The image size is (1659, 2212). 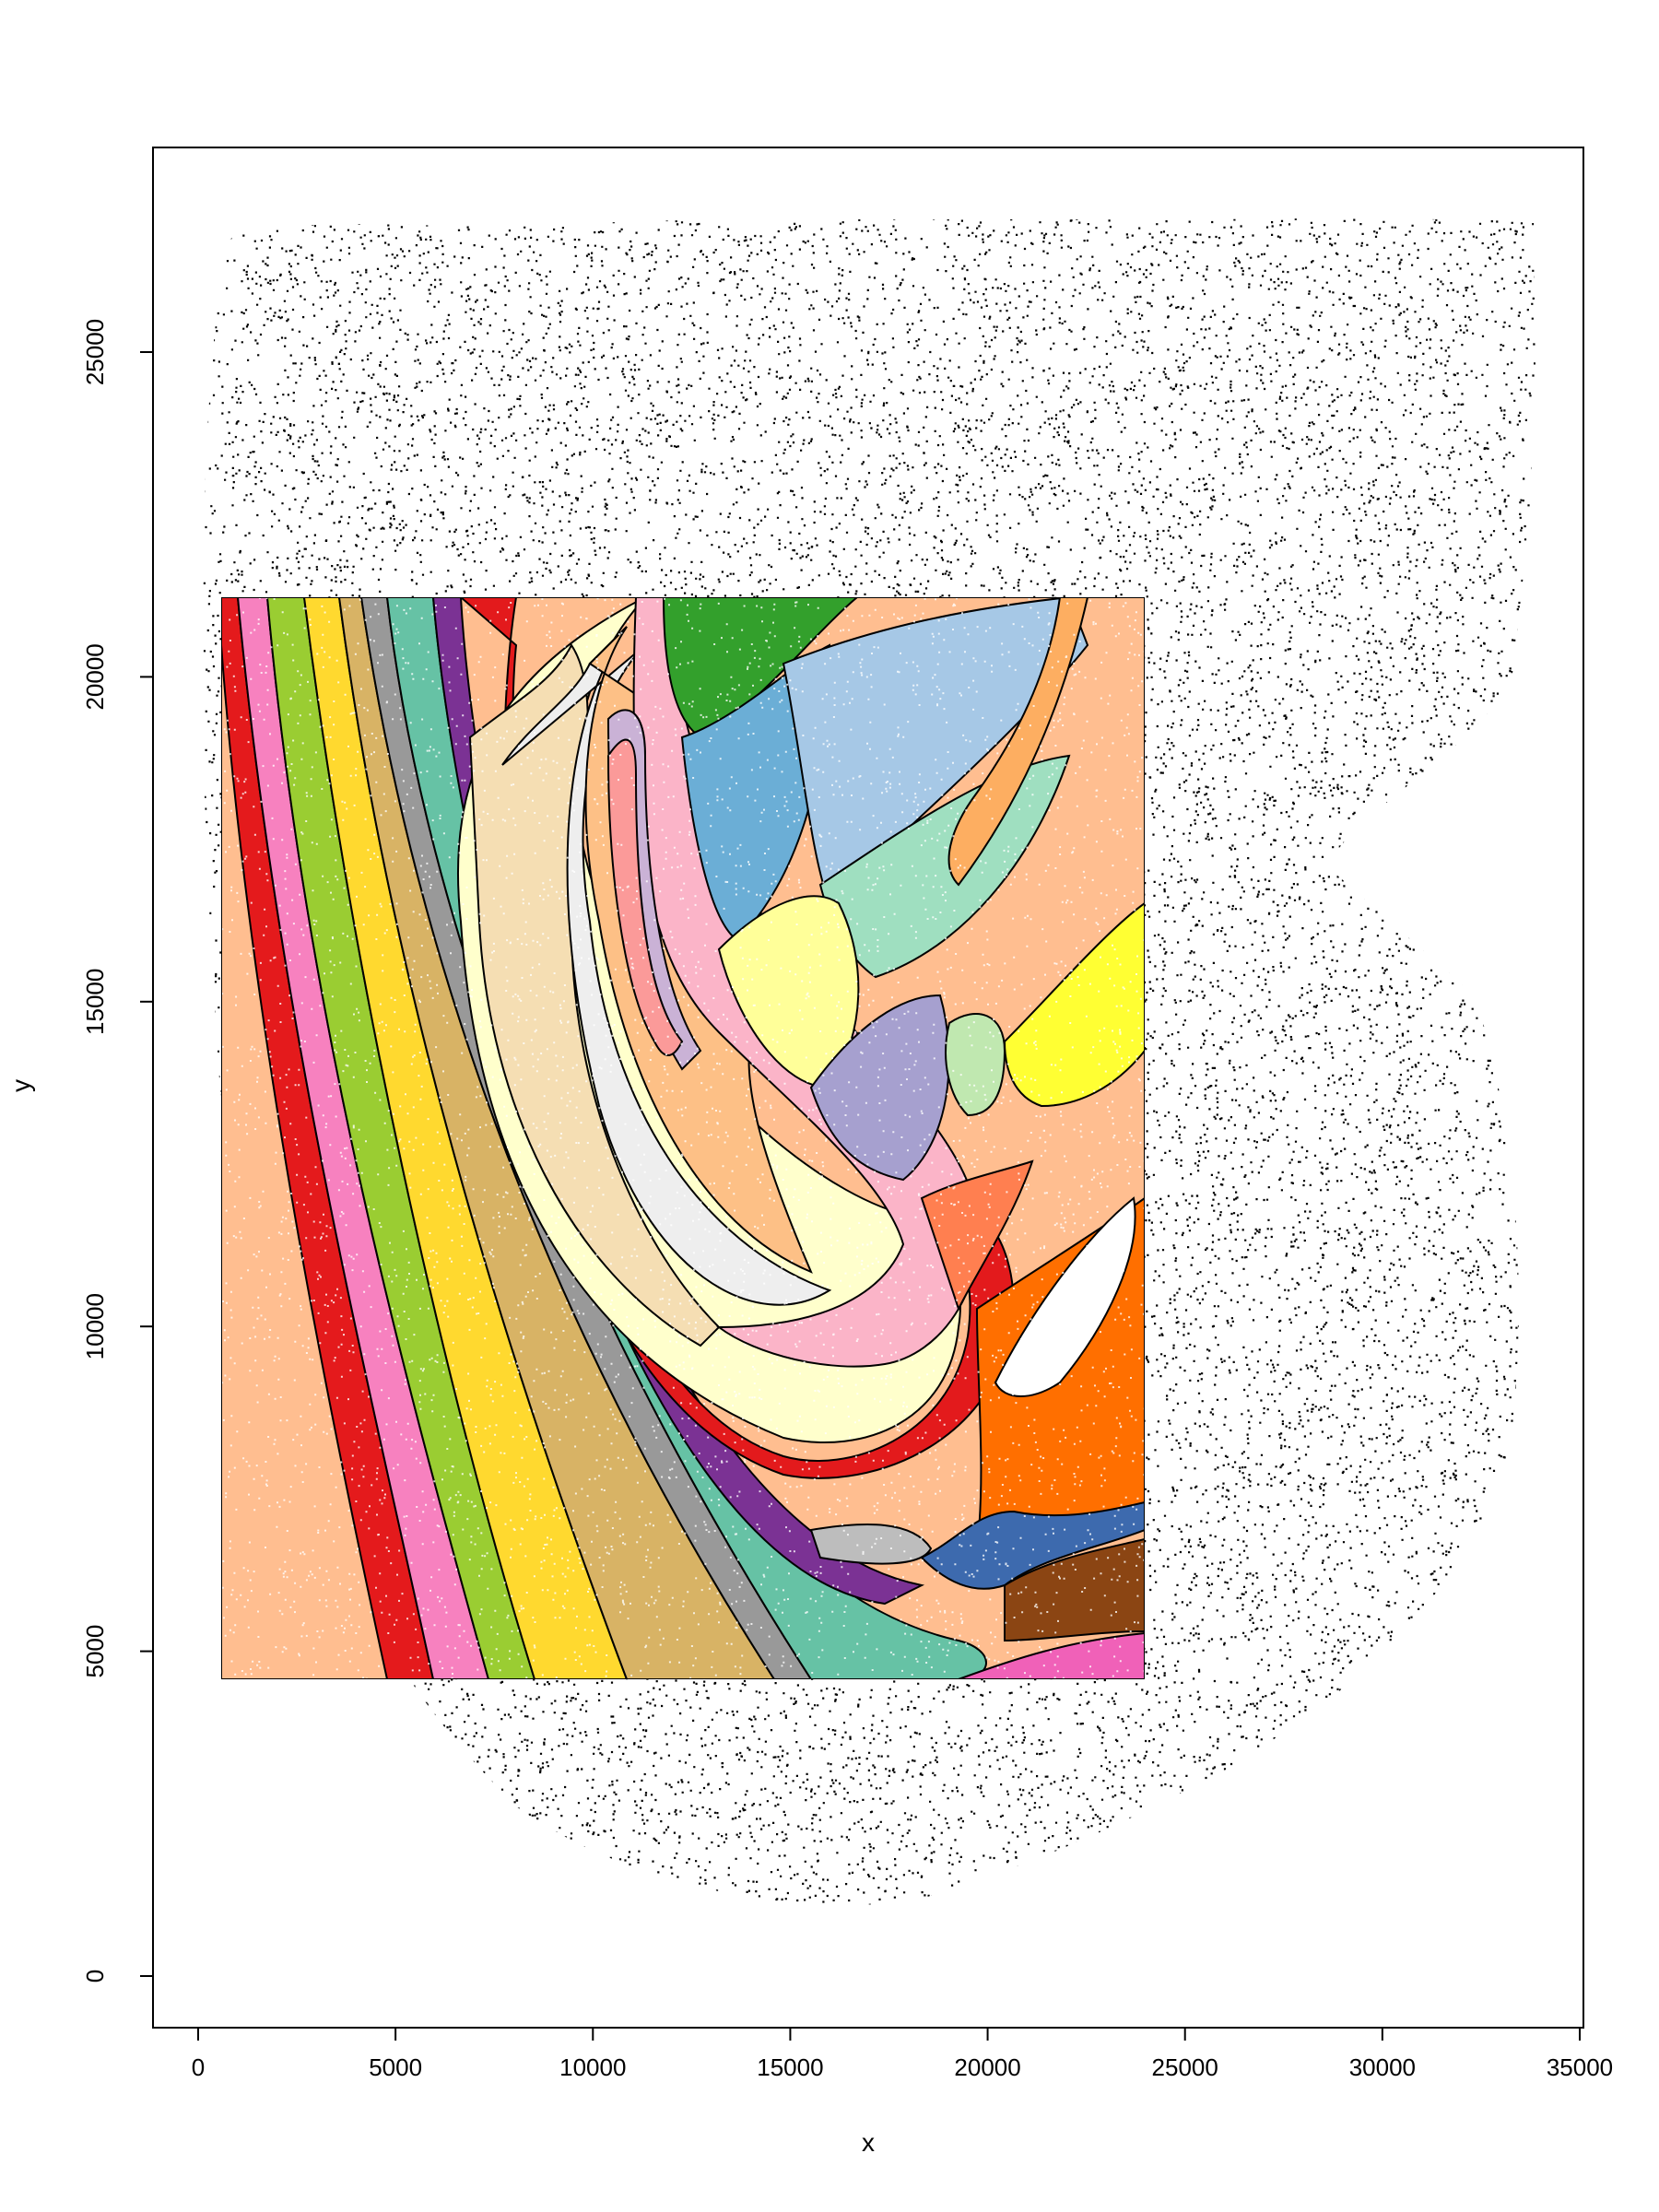 What do you see at coordinates (395, 2067) in the screenshot?
I see `x-tick-label: 5000` at bounding box center [395, 2067].